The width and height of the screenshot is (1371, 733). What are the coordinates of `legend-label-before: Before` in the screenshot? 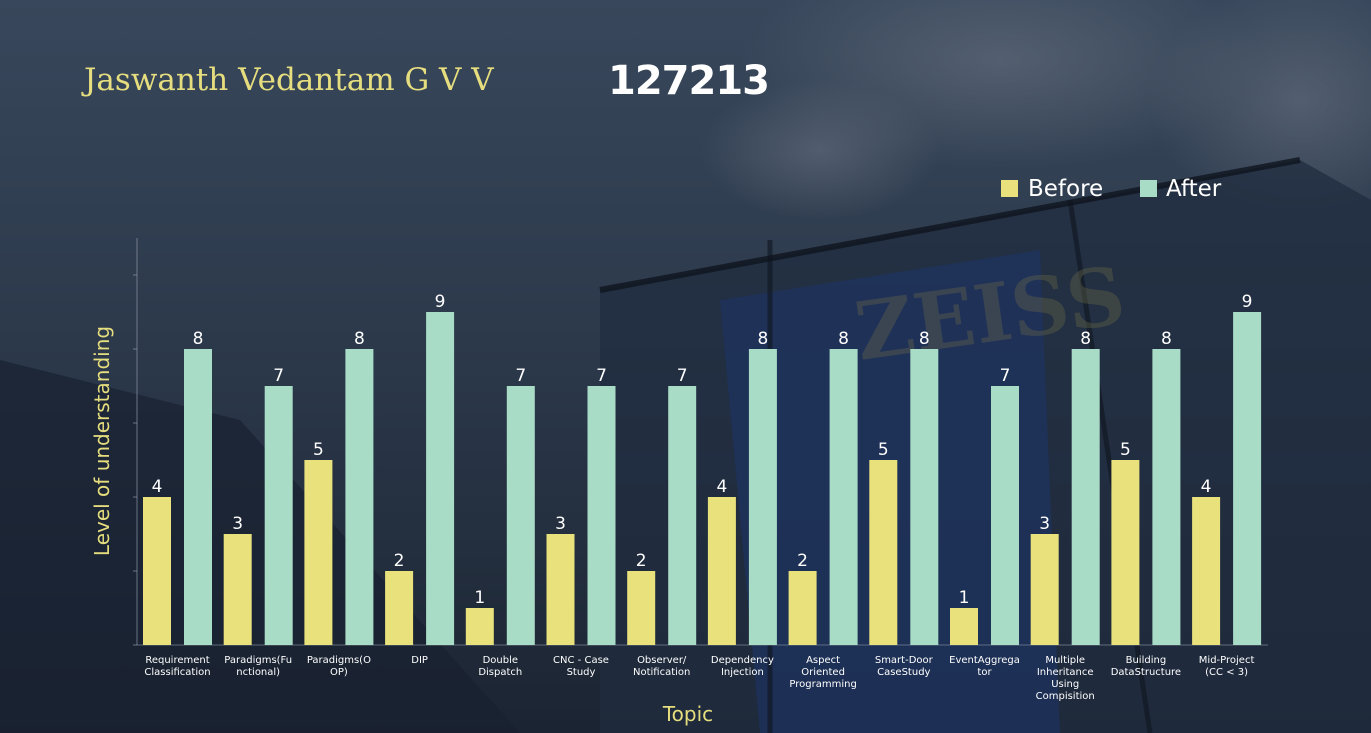 It's located at (1065, 189).